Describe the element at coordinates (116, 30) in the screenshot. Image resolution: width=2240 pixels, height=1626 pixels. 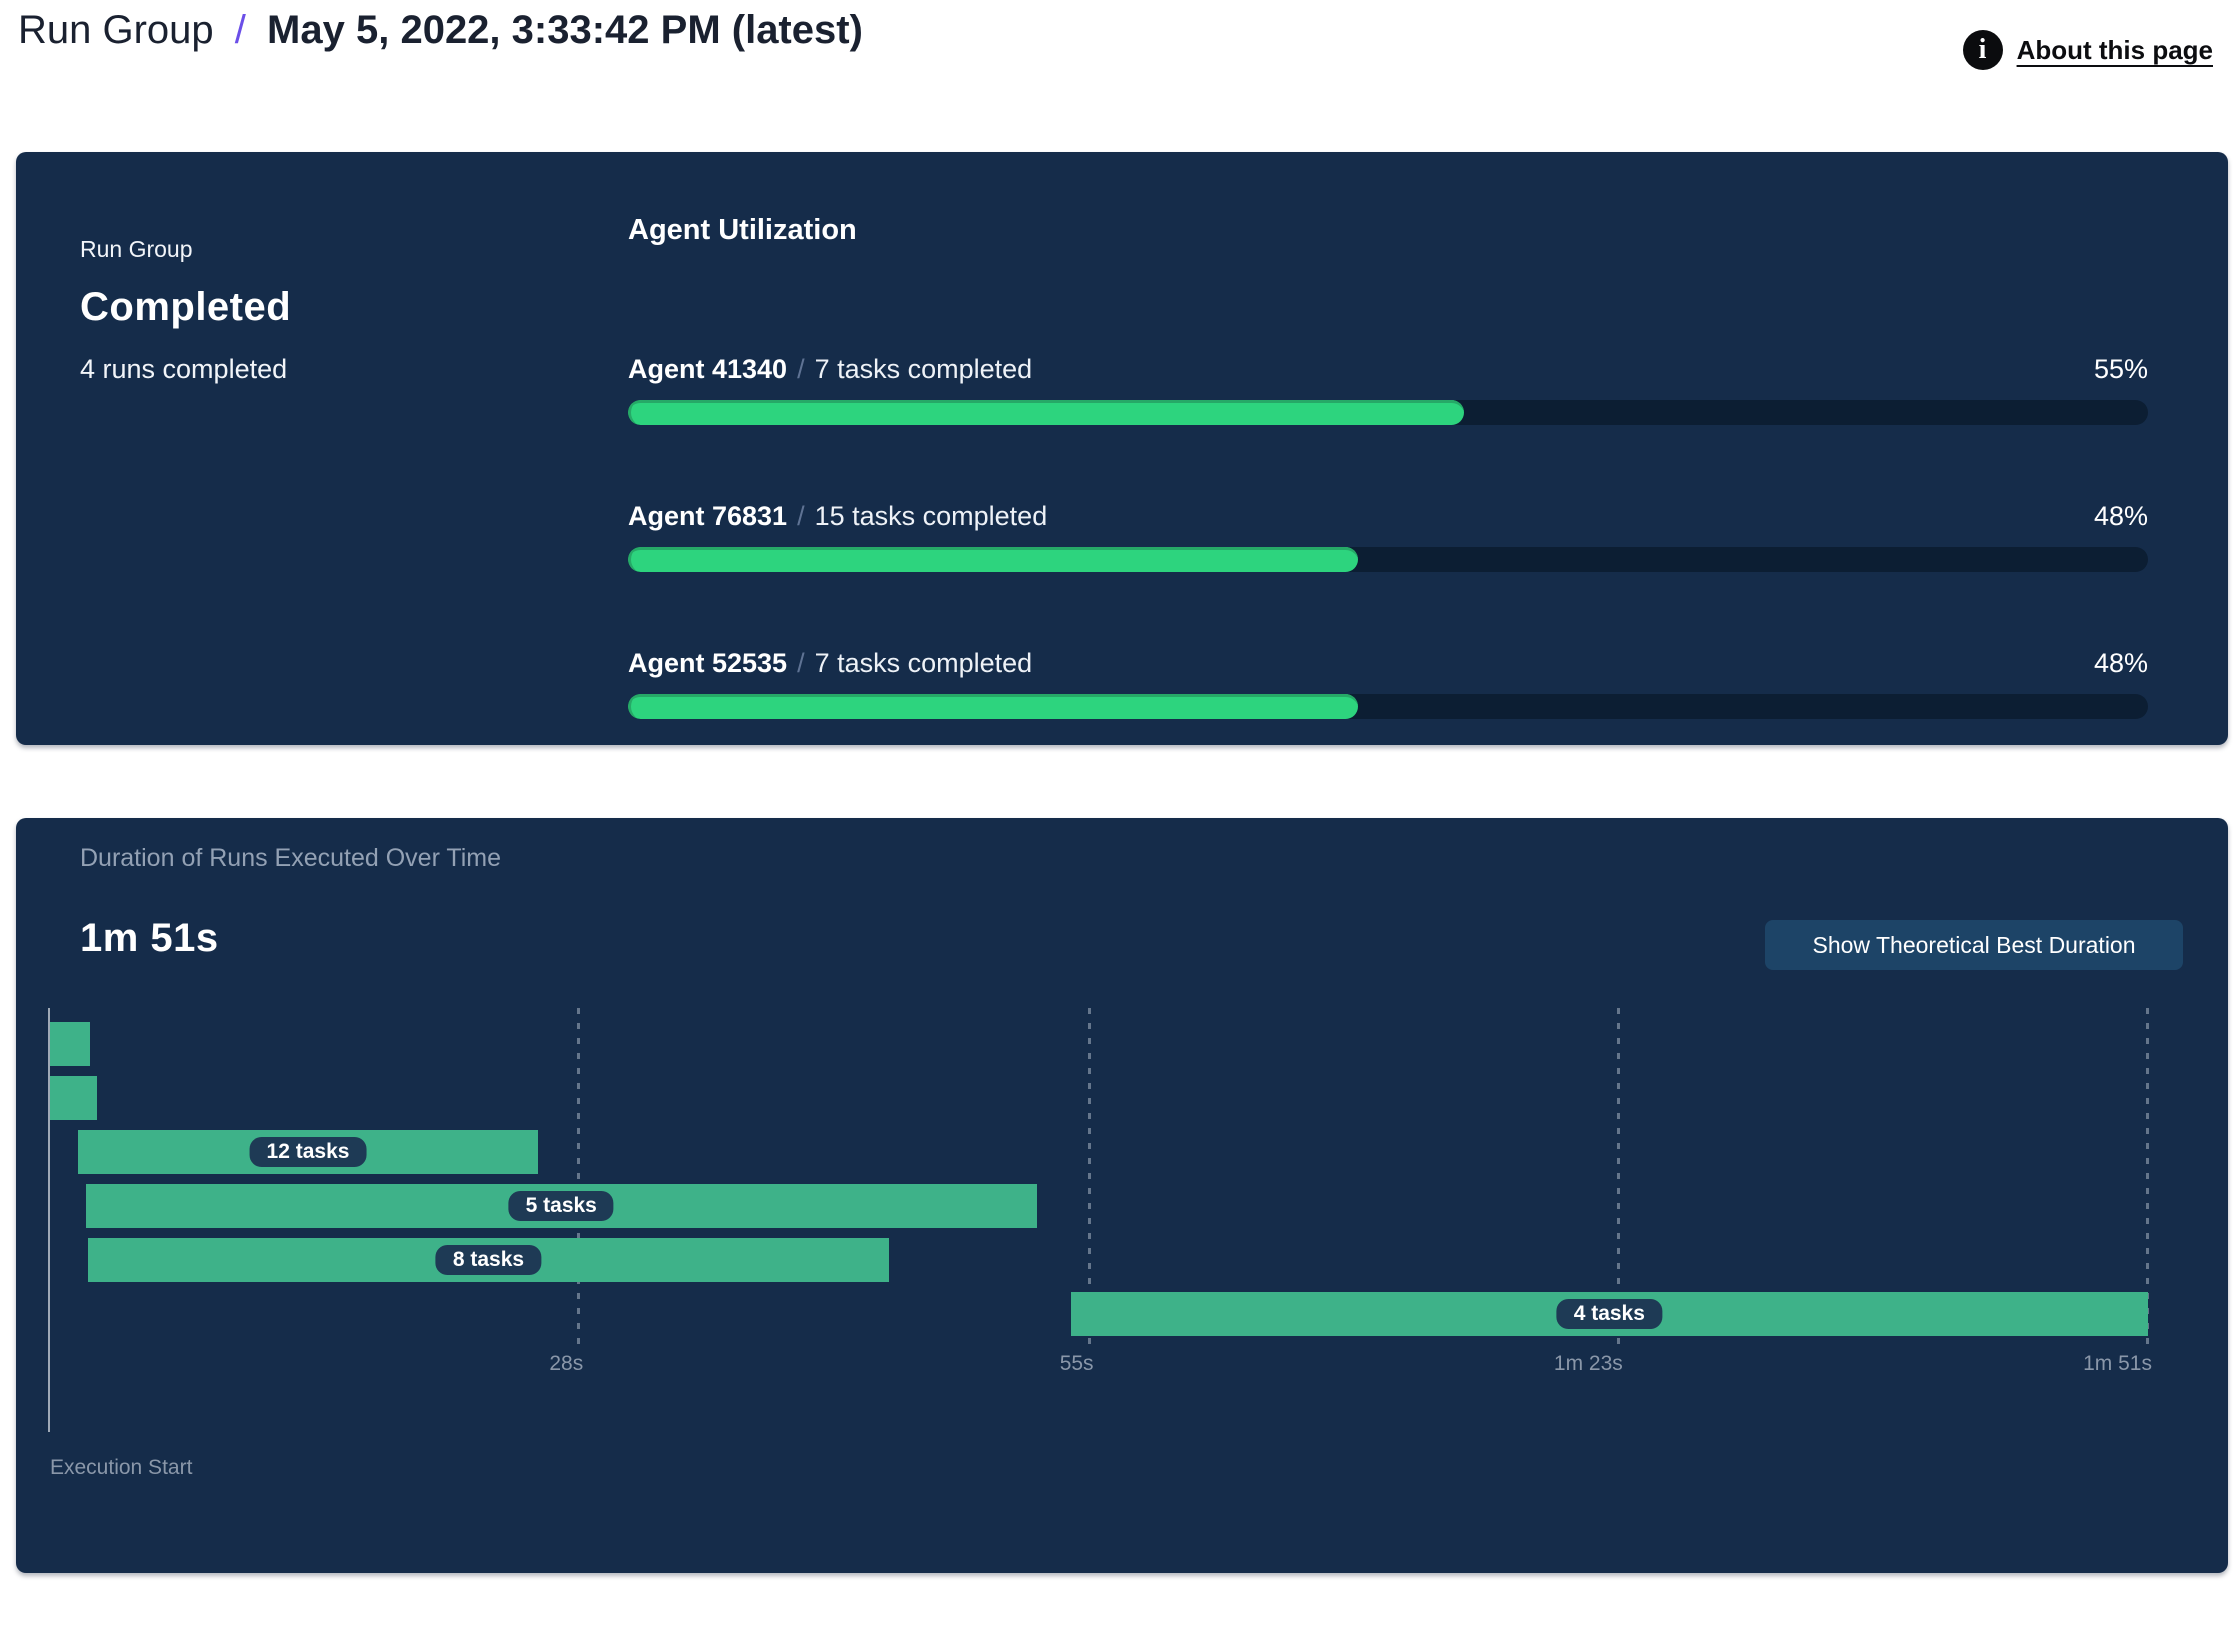
I see `breadcrumb-run-group: Run Group` at that location.